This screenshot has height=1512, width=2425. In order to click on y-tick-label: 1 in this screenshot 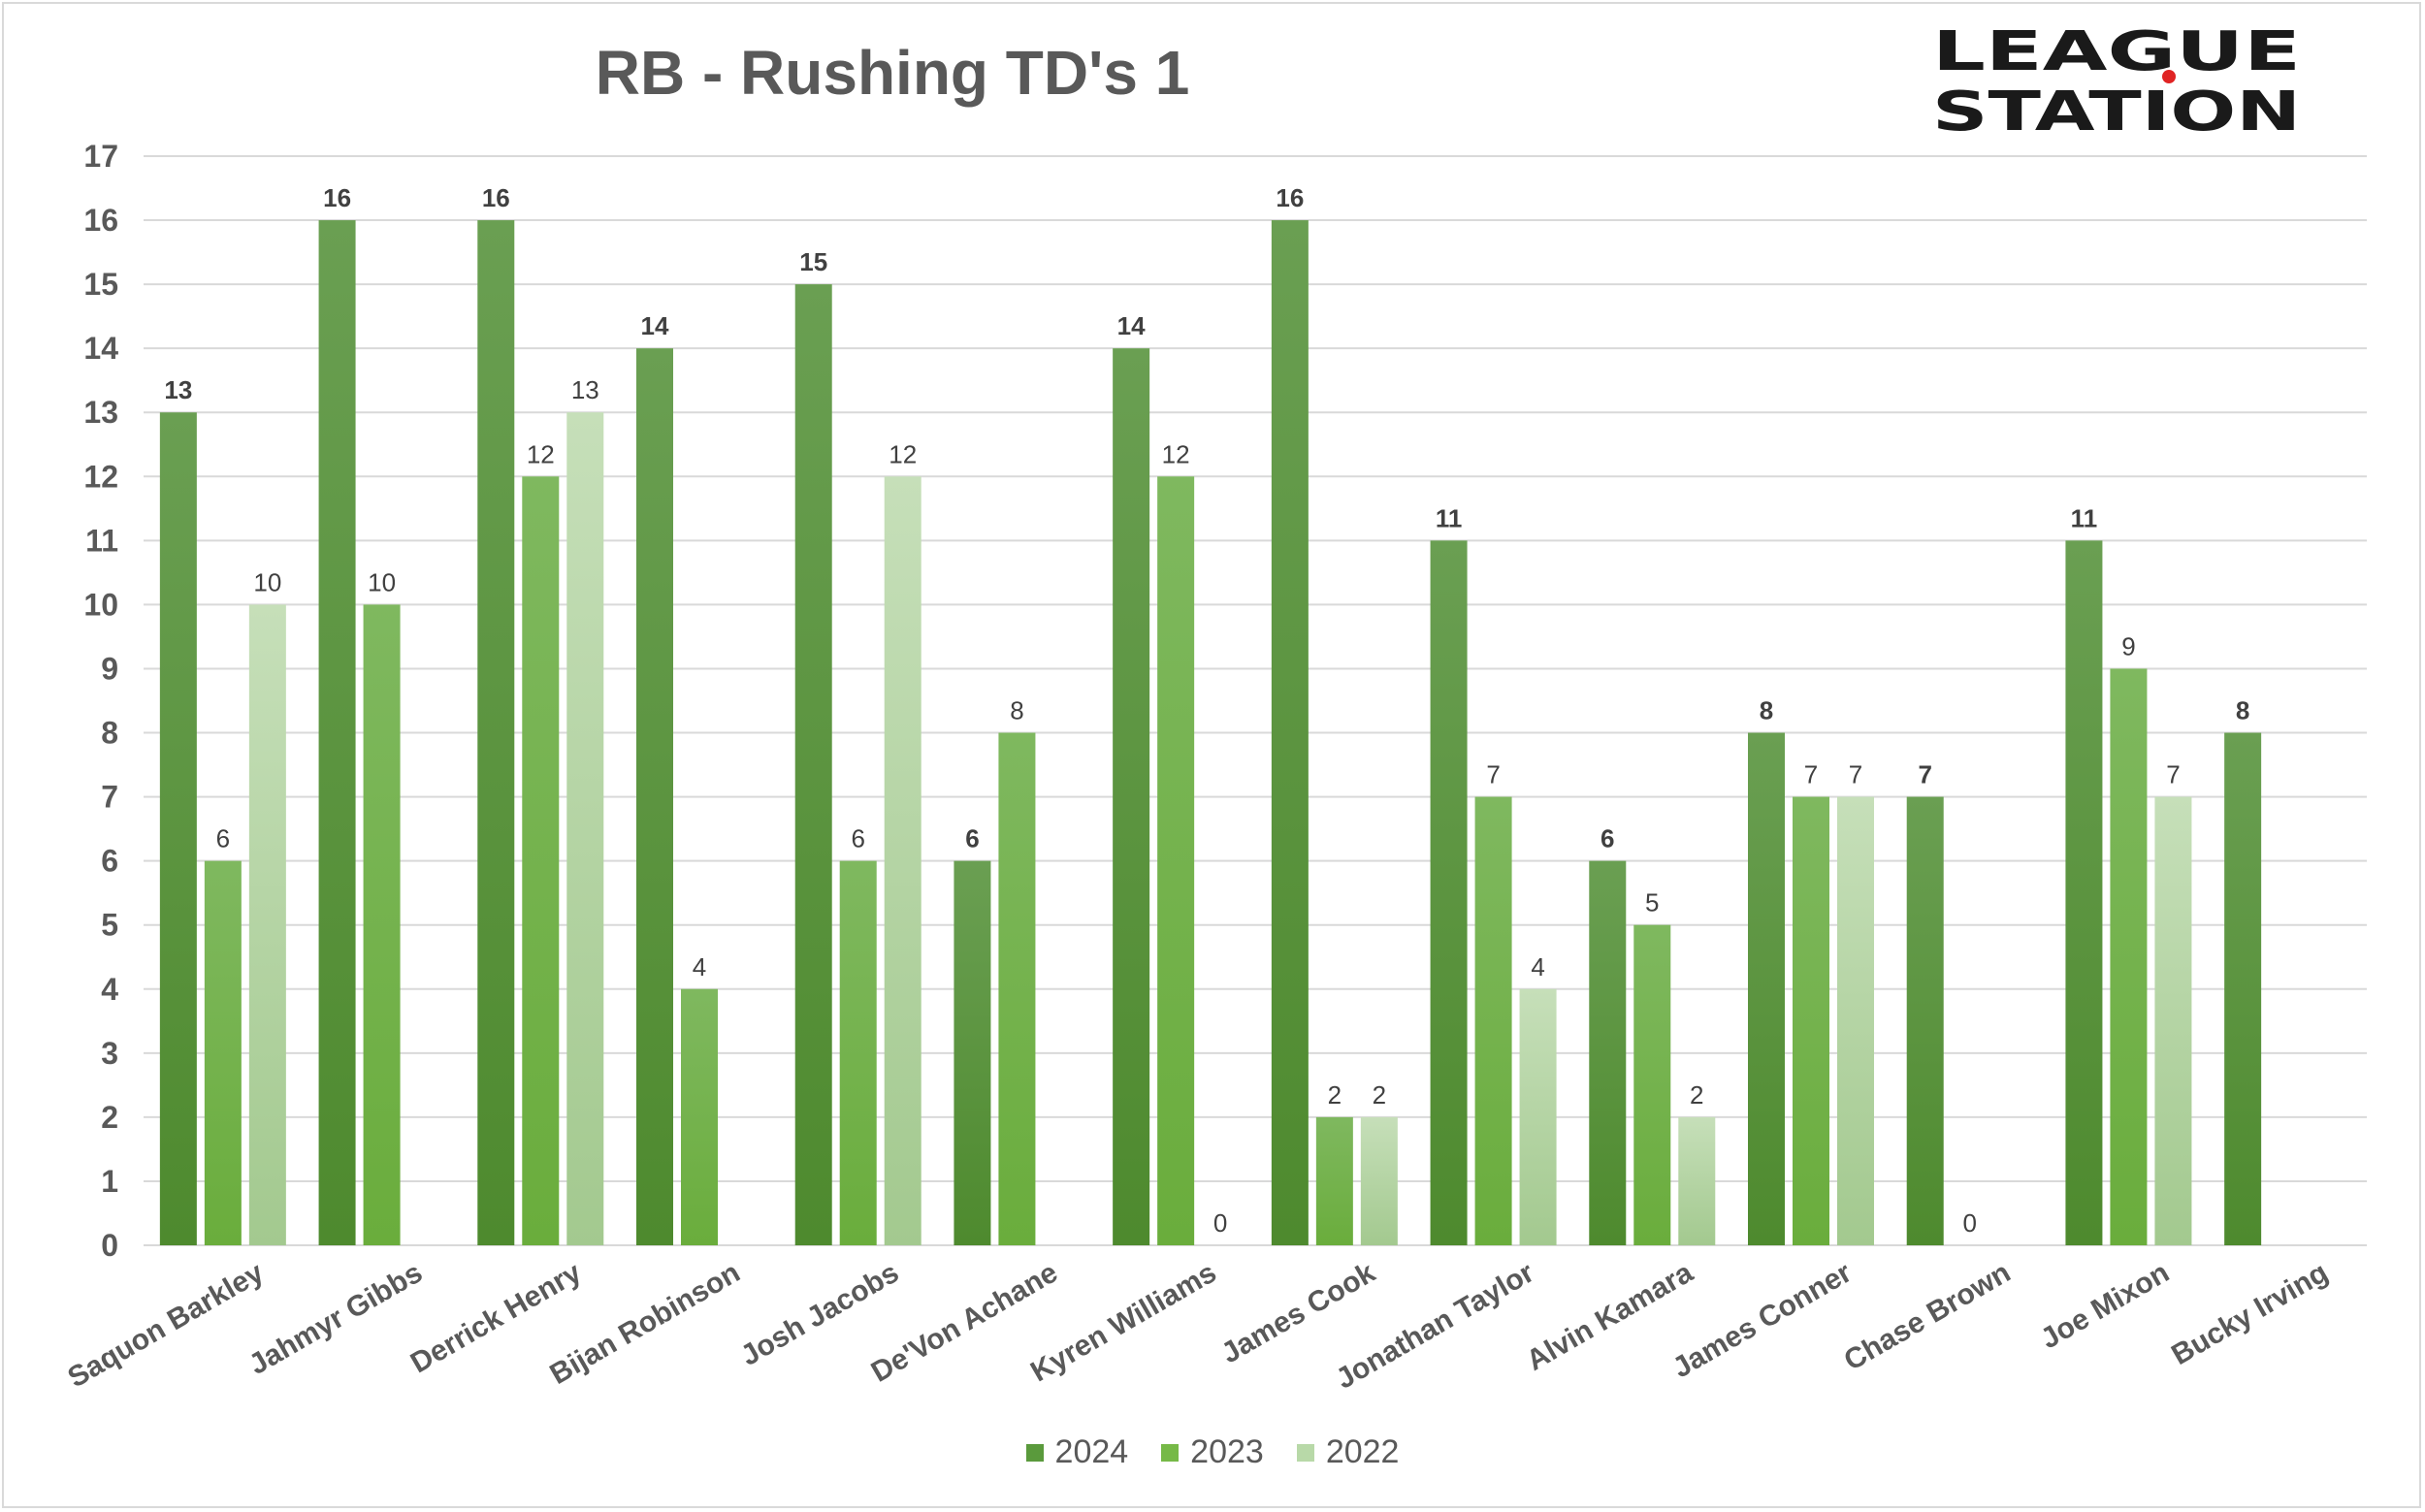, I will do `click(109, 1181)`.